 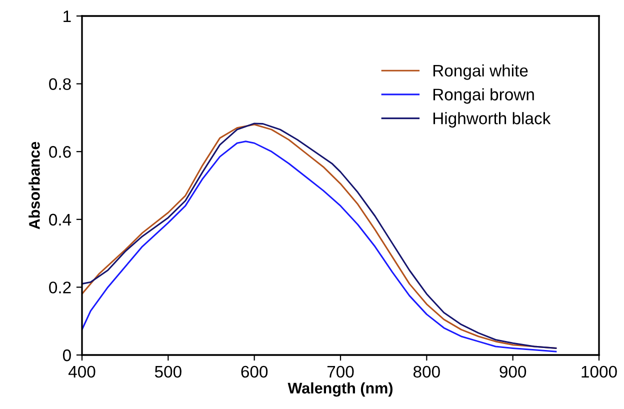 I want to click on x-tick-label: 400, so click(x=82, y=372).